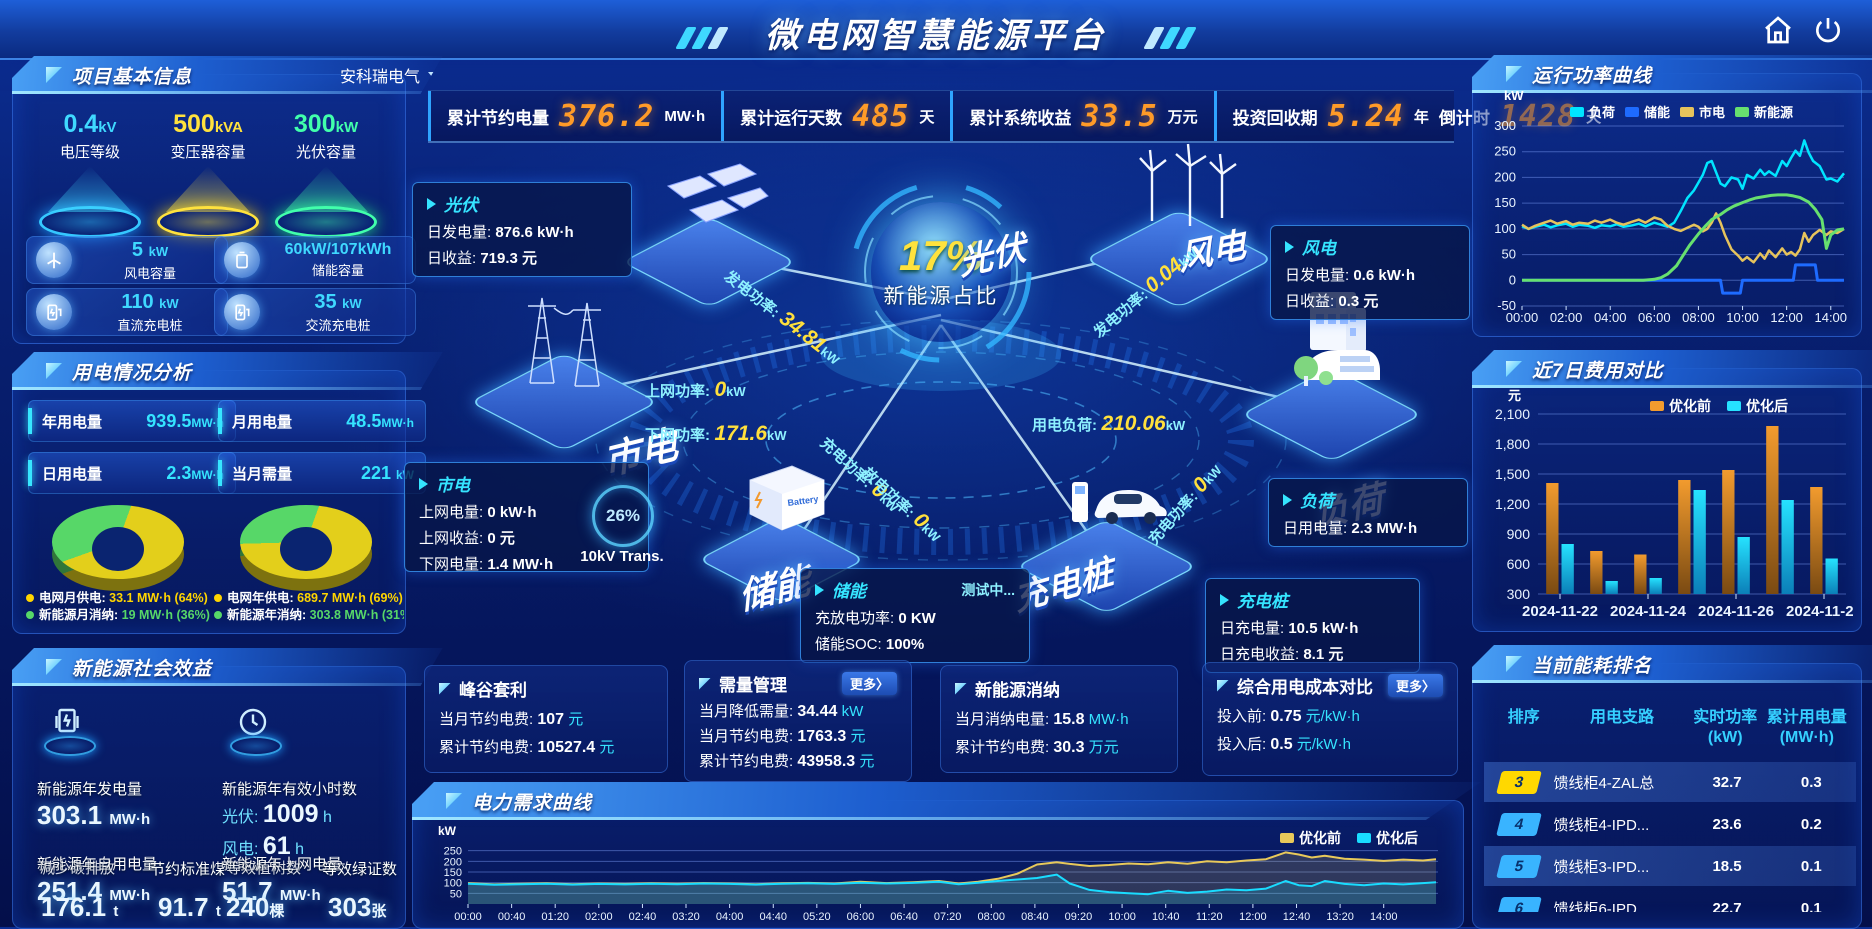 This screenshot has width=1872, height=929. Describe the element at coordinates (787, 498) in the screenshot. I see `battery-container-illustration: Battery` at that location.